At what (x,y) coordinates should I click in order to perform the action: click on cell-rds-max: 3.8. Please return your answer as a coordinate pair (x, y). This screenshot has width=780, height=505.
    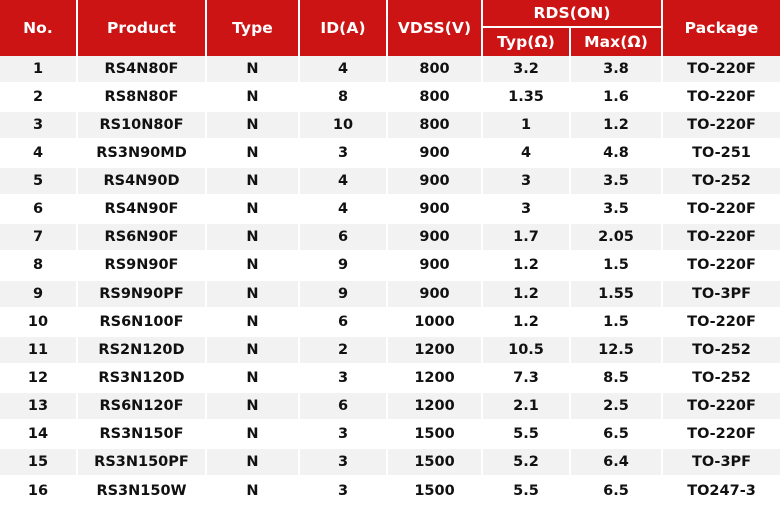
    Looking at the image, I should click on (617, 70).